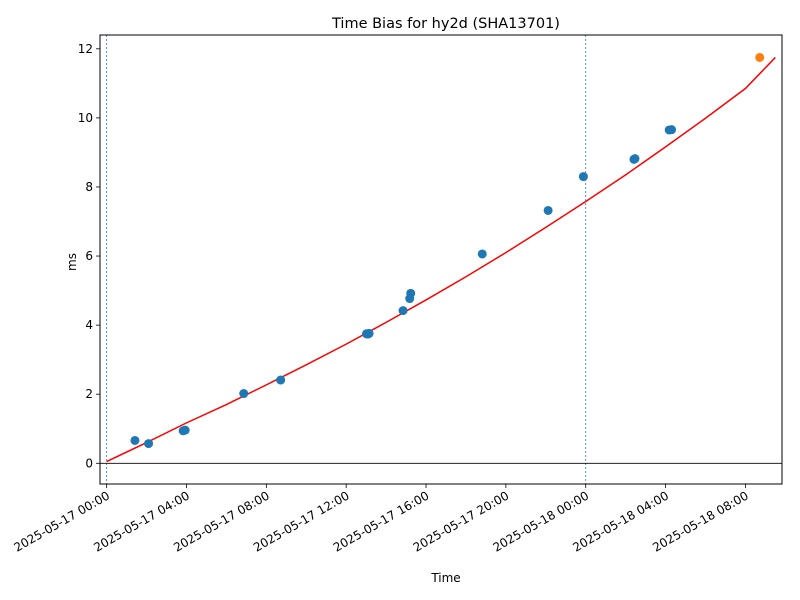  What do you see at coordinates (85, 118) in the screenshot?
I see `y-tick-label: 10` at bounding box center [85, 118].